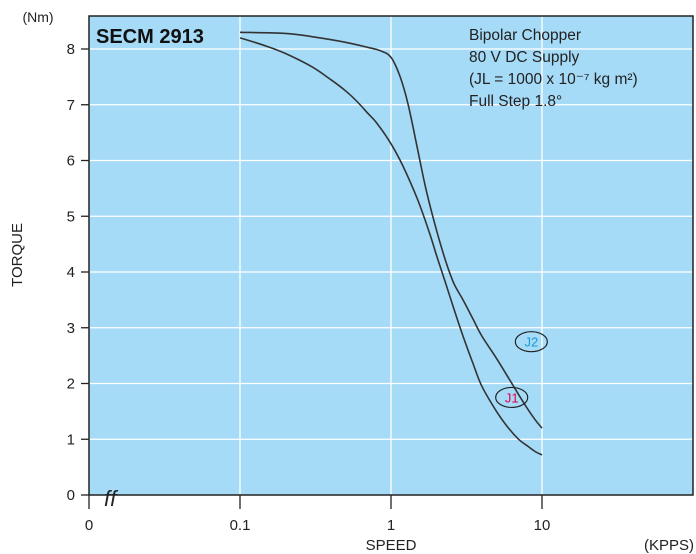 The height and width of the screenshot is (554, 696). Describe the element at coordinates (71, 328) in the screenshot. I see `y-tick-label: 3` at that location.